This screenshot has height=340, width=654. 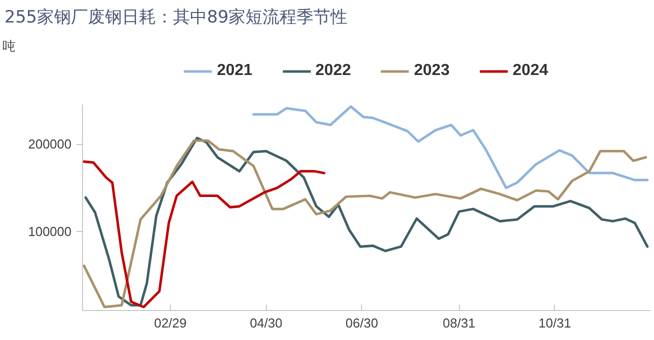 I want to click on y-axis-title: 吨, so click(x=9, y=47).